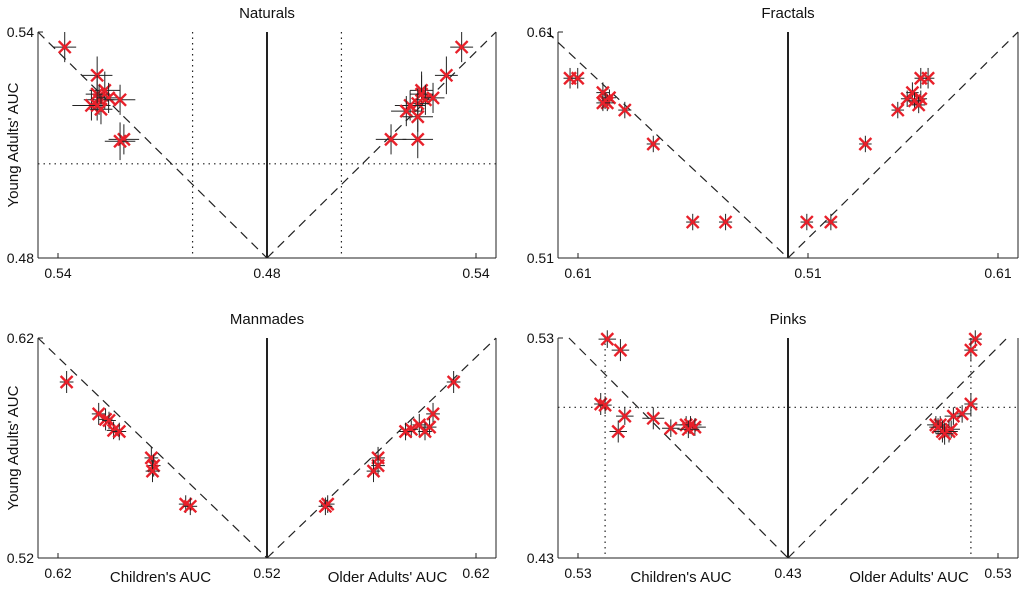 The image size is (1022, 593). What do you see at coordinates (788, 319) in the screenshot?
I see `panel-title: Pinks` at bounding box center [788, 319].